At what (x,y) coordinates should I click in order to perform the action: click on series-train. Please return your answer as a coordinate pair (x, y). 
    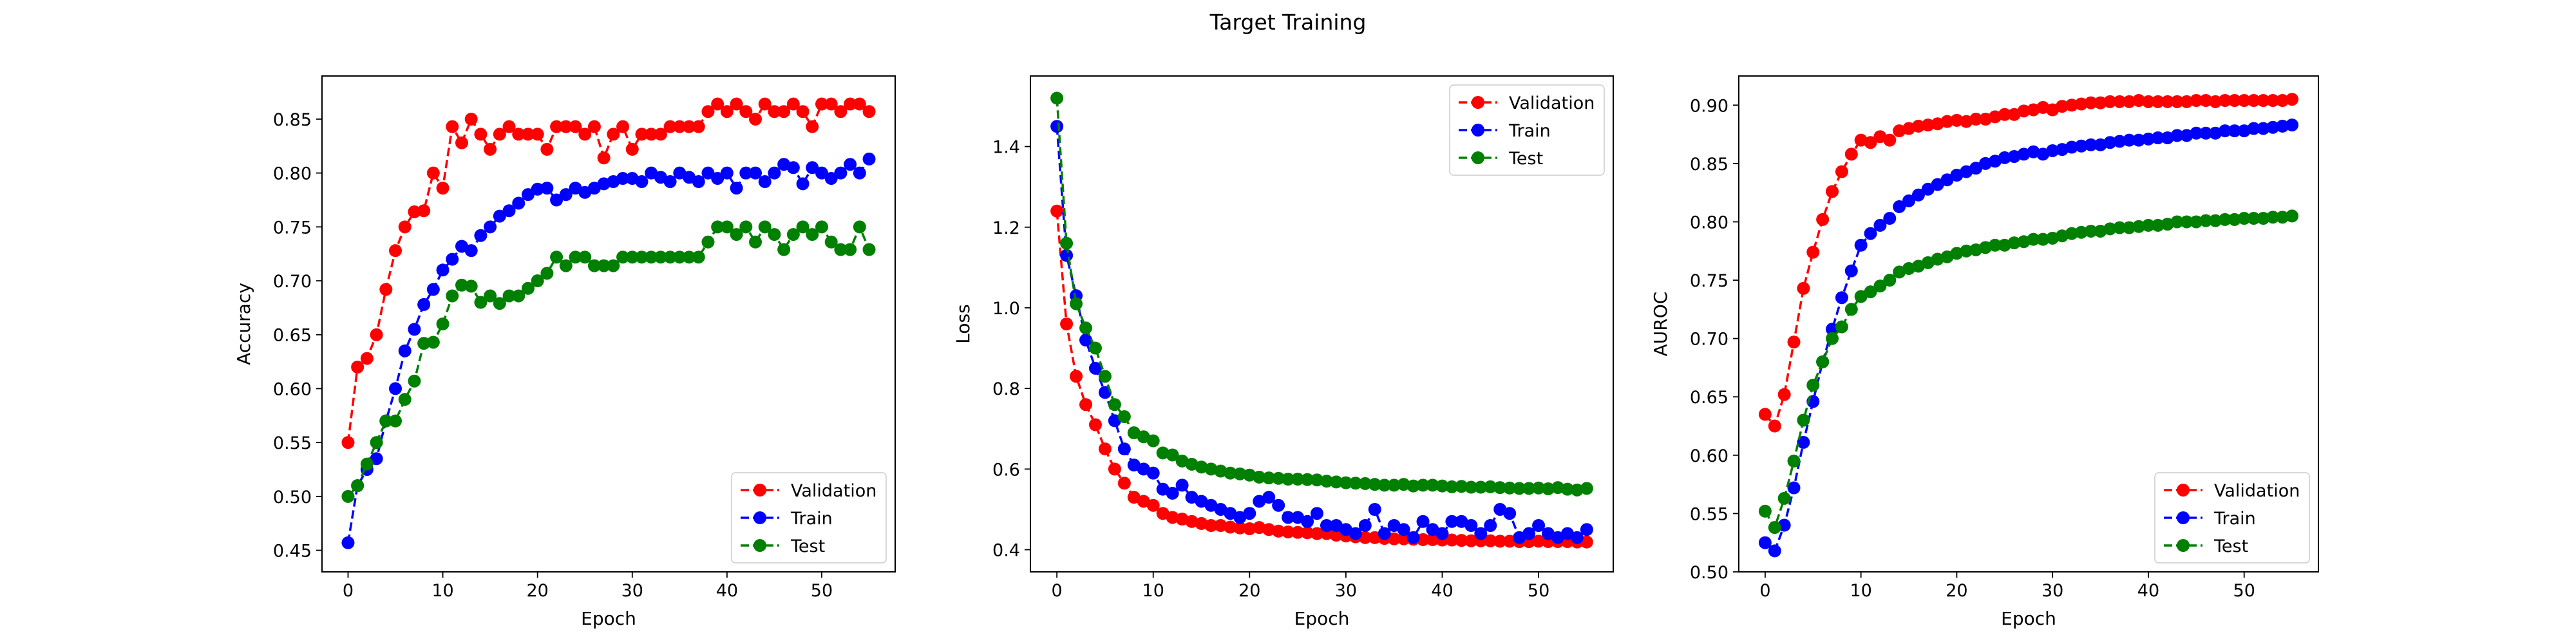
    Looking at the image, I should click on (2028, 338).